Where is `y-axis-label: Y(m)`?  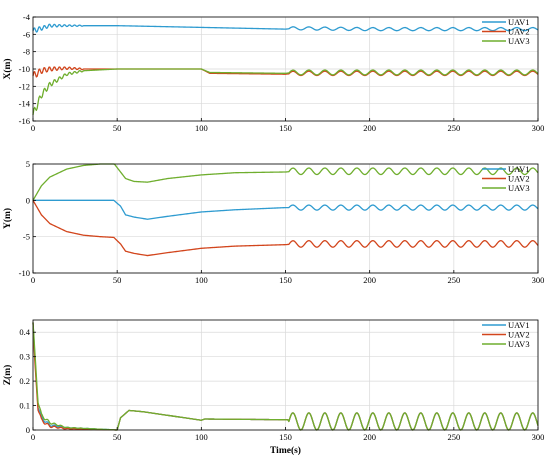
y-axis-label: Y(m) is located at coordinates (7, 218).